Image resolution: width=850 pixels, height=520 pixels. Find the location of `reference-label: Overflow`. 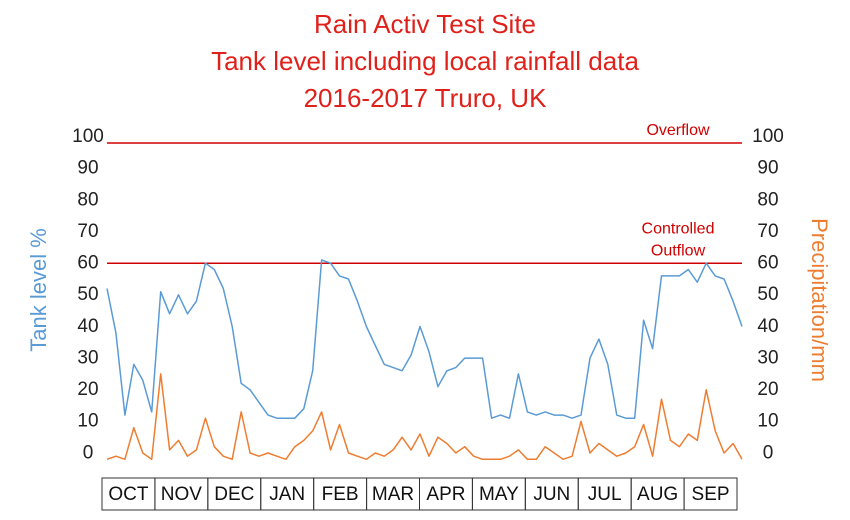

reference-label: Overflow is located at coordinates (678, 130).